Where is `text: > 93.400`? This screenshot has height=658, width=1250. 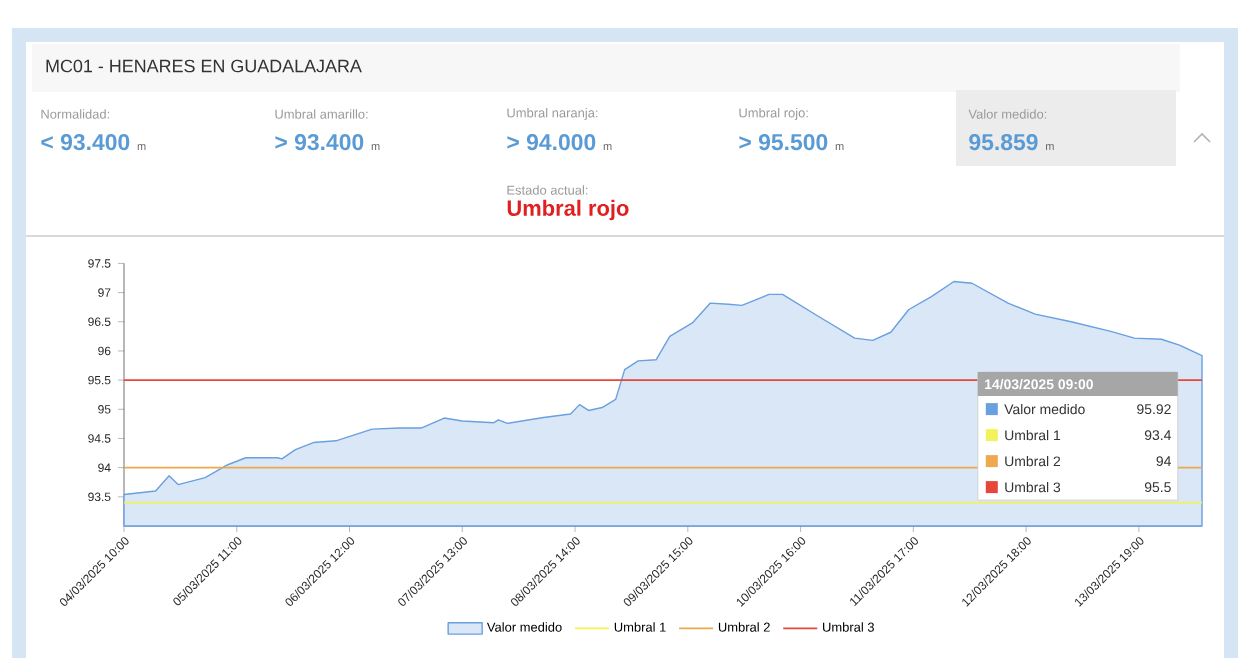 text: > 93.400 is located at coordinates (319, 142).